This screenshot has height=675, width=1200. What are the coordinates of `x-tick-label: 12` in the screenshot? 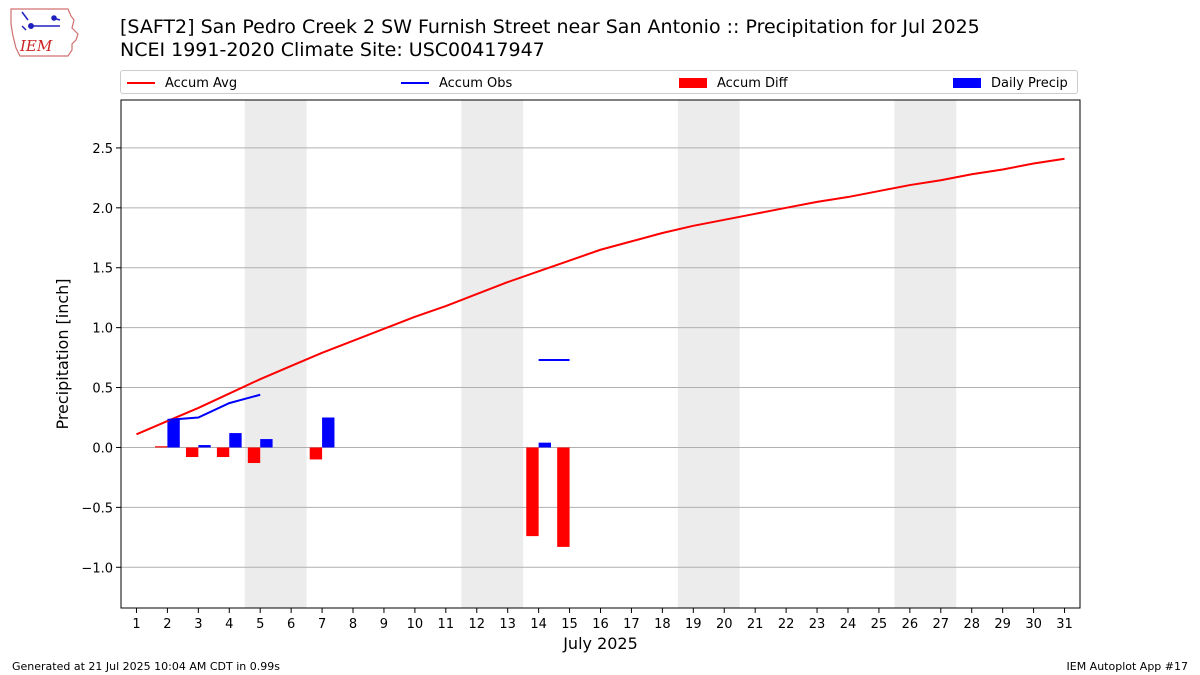 It's located at (476, 624).